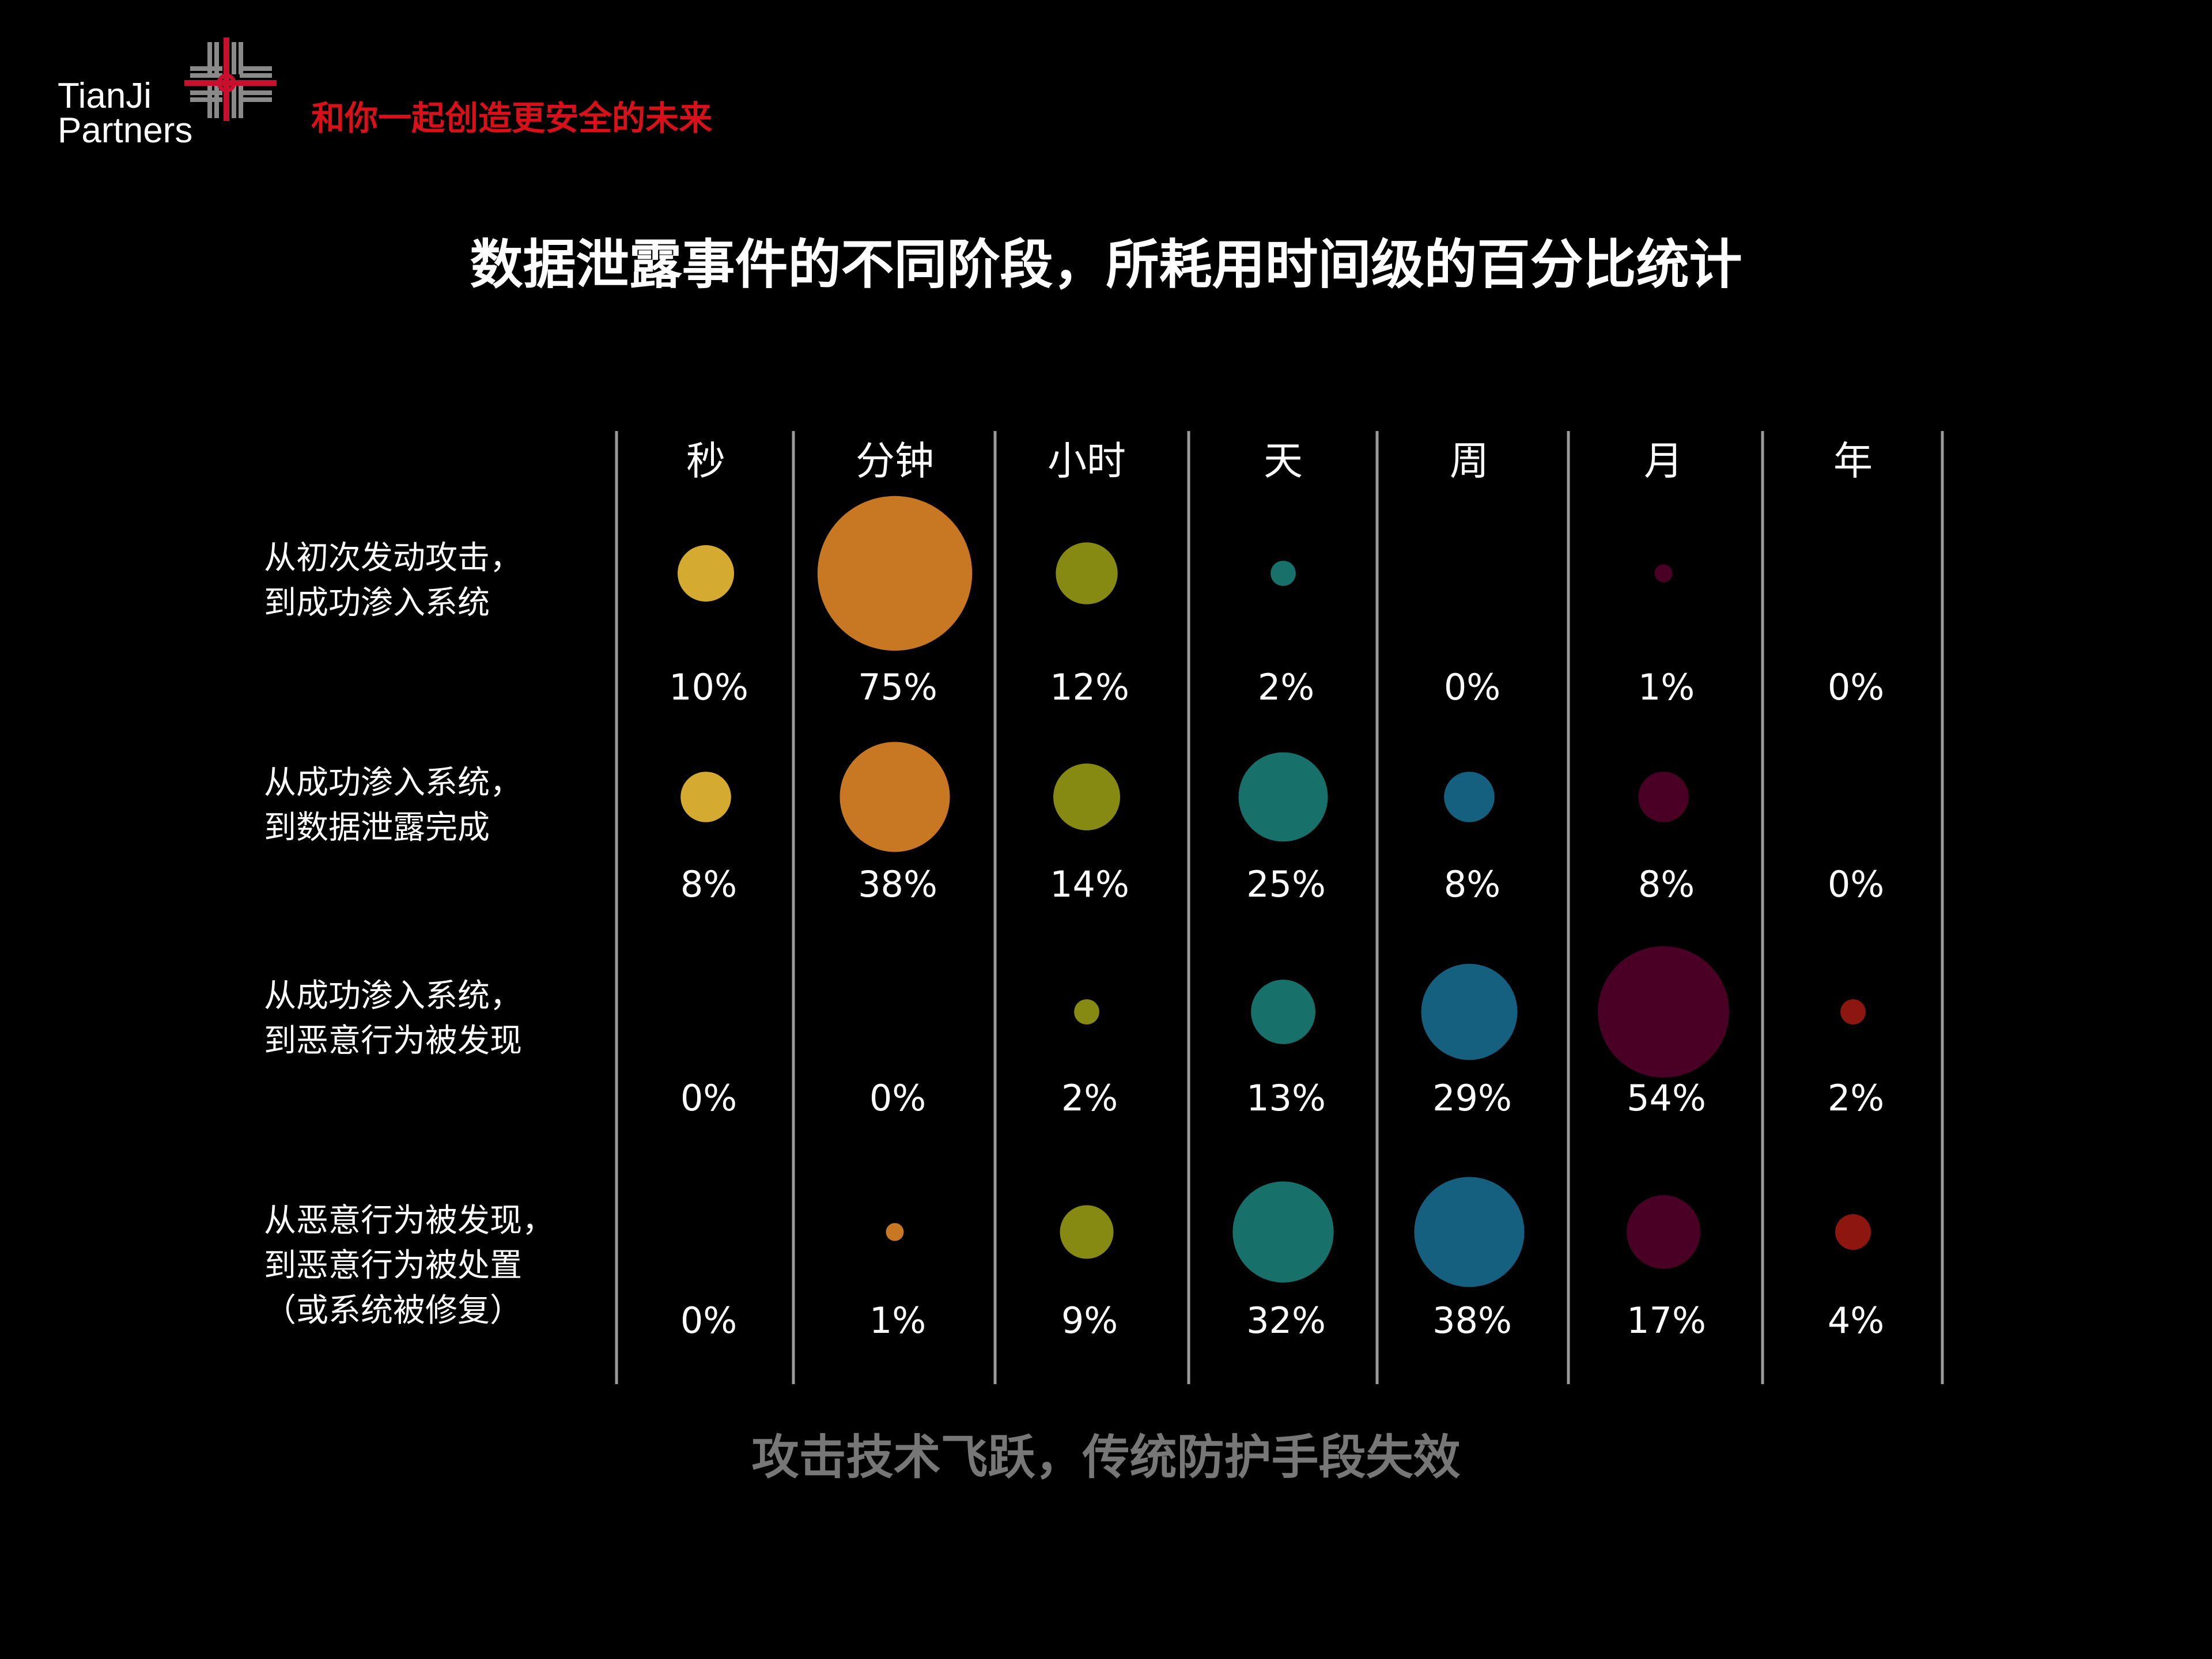 The height and width of the screenshot is (1659, 2212). I want to click on footer-caption: 攻击技术飞跃，传统防护手段失效, so click(1106, 1458).